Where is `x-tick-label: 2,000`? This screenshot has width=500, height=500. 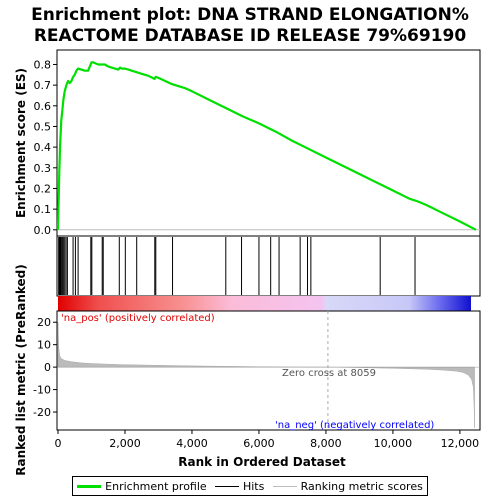 x-tick-label: 2,000 is located at coordinates (125, 443).